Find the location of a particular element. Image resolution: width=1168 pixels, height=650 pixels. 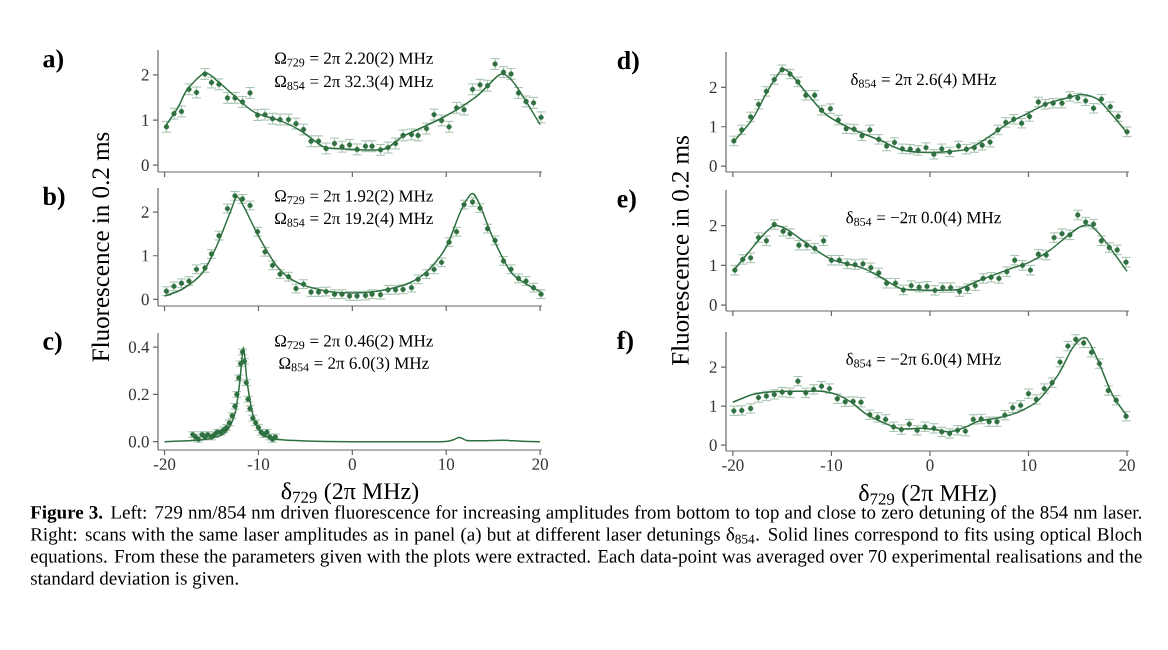

chart-title: c) is located at coordinates (52, 343).